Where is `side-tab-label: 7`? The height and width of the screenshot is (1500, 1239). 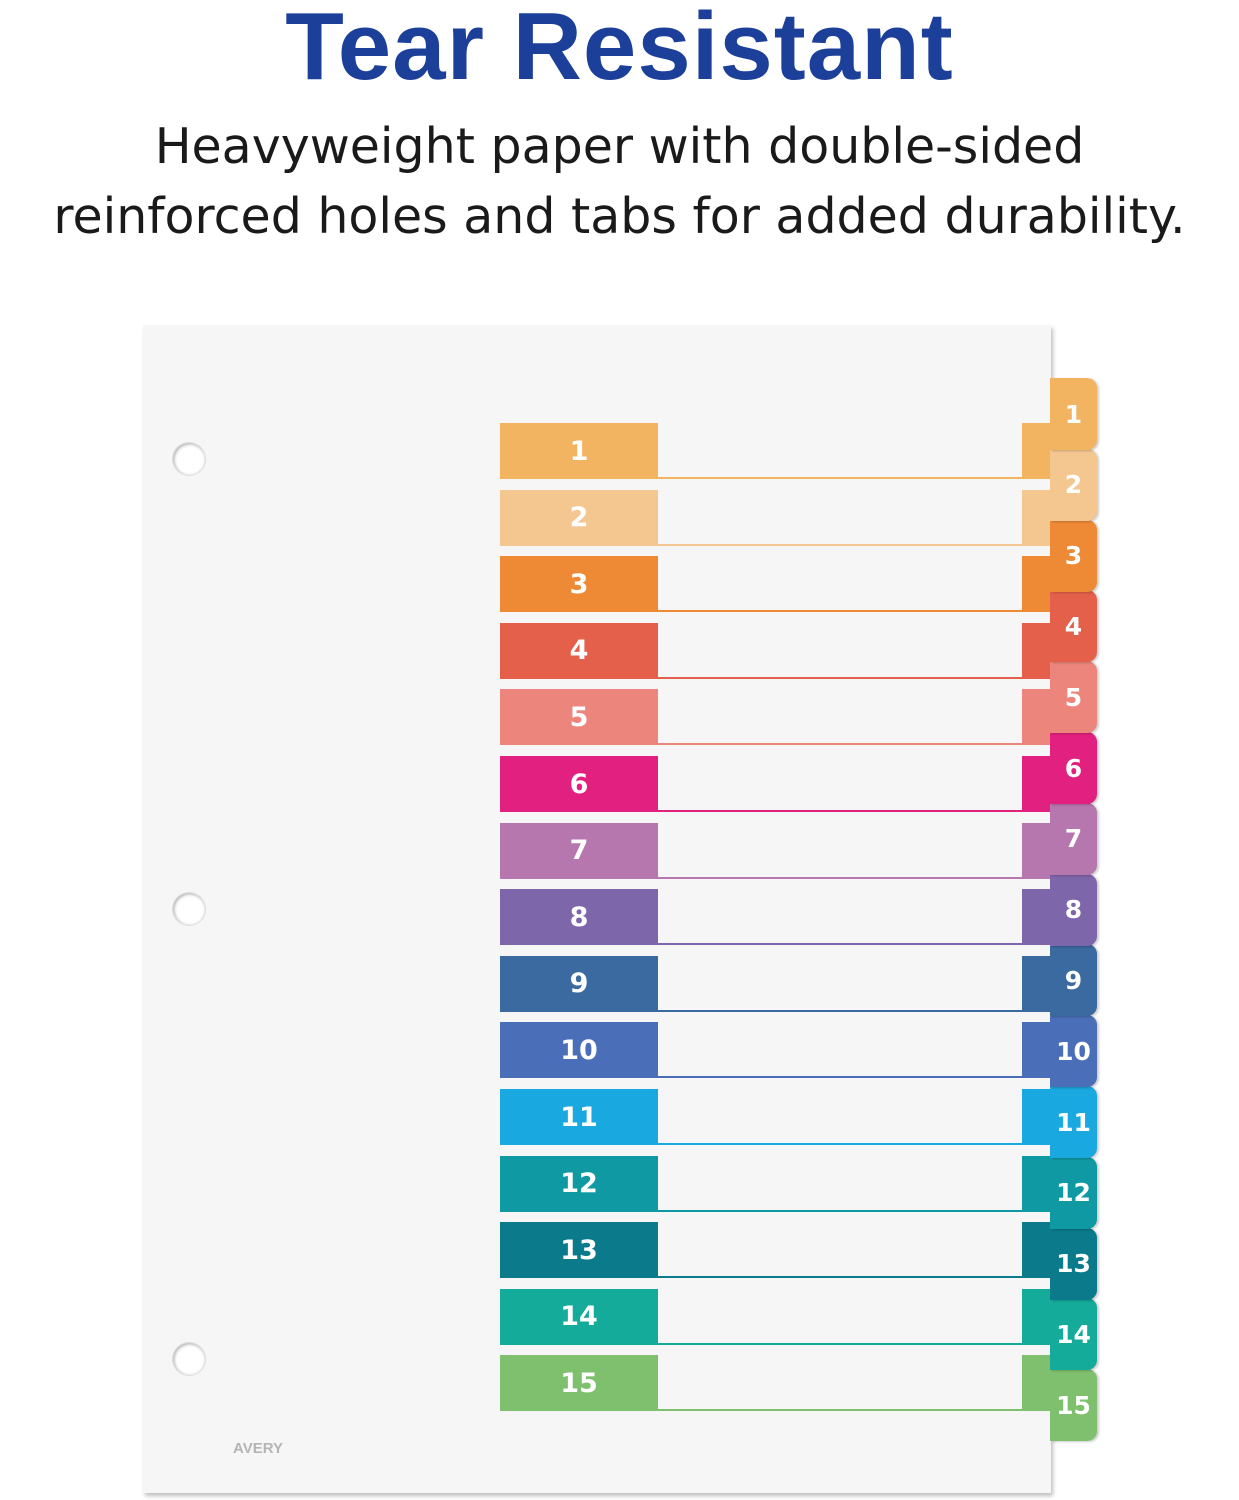 side-tab-label: 7 is located at coordinates (1073, 839).